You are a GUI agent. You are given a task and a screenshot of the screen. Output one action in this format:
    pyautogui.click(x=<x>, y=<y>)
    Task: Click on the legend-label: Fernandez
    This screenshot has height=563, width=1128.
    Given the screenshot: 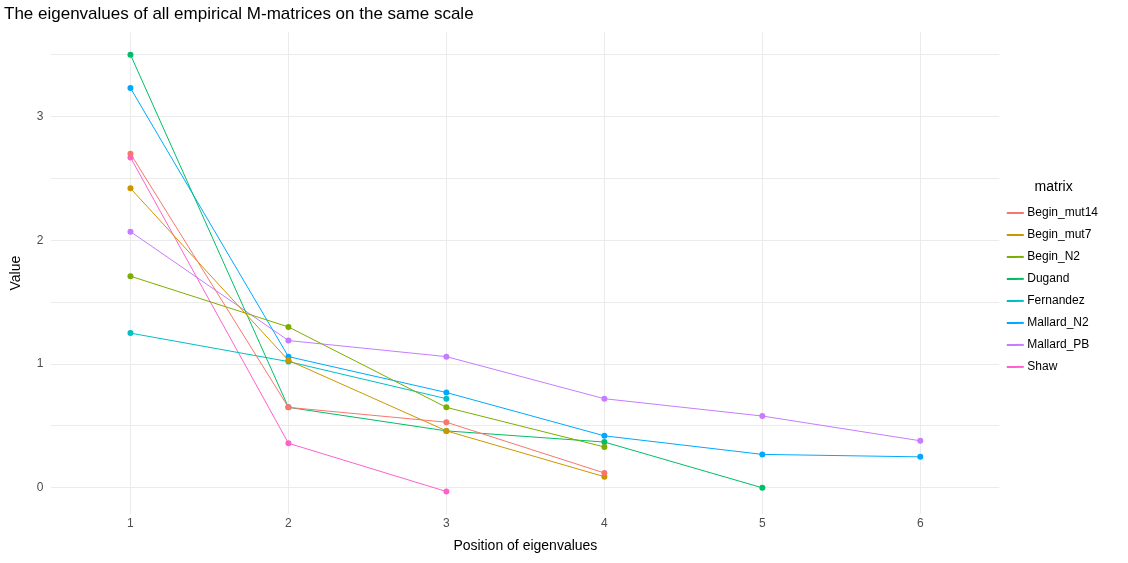 What is the action you would take?
    pyautogui.click(x=1056, y=300)
    